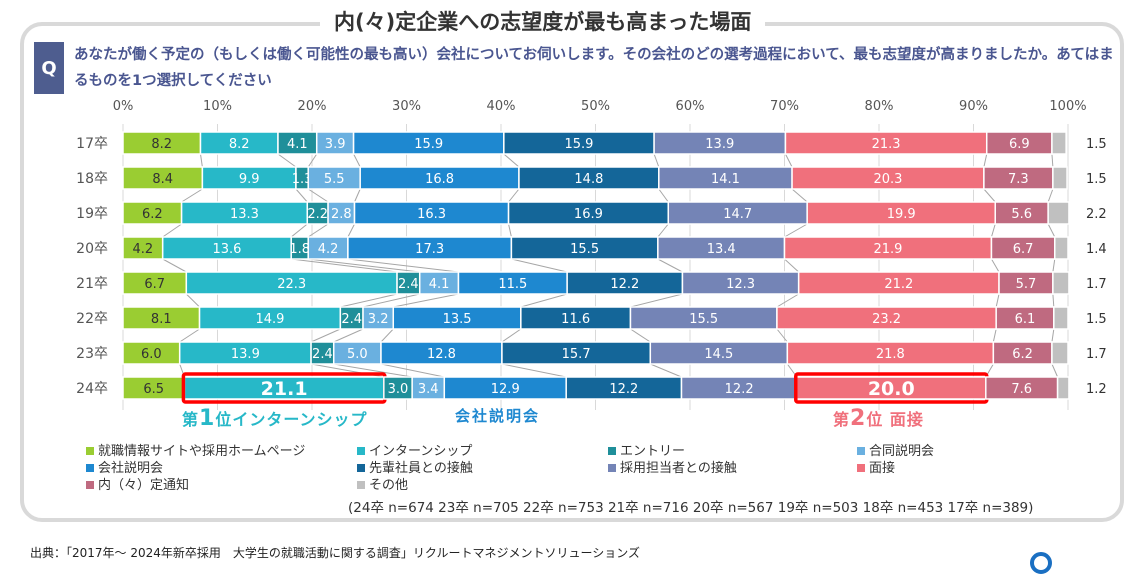 The image size is (1147, 574). Describe the element at coordinates (861, 467) in the screenshot. I see `legend-swatch-icon` at that location.